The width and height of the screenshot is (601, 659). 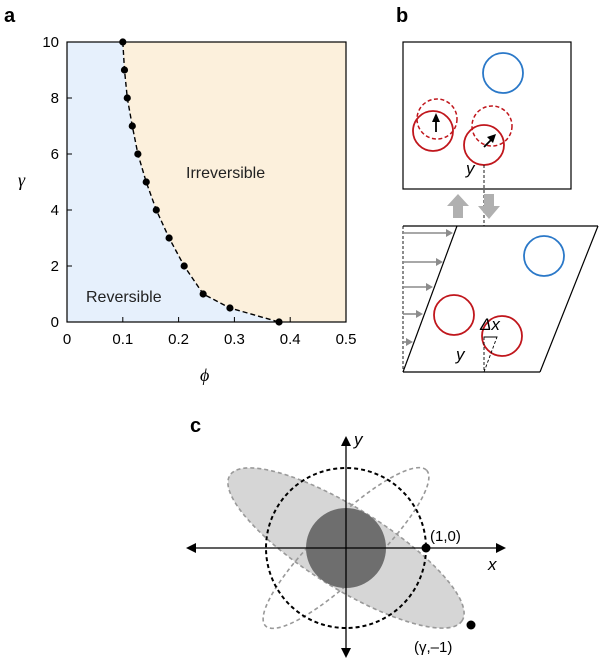 What do you see at coordinates (489, 324) in the screenshot?
I see `dx-label: Δx` at bounding box center [489, 324].